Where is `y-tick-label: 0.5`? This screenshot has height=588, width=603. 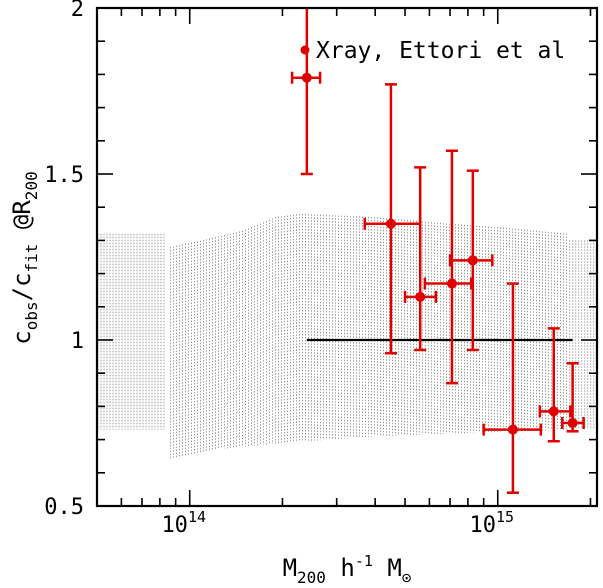
y-tick-label: 0.5 is located at coordinates (64, 507).